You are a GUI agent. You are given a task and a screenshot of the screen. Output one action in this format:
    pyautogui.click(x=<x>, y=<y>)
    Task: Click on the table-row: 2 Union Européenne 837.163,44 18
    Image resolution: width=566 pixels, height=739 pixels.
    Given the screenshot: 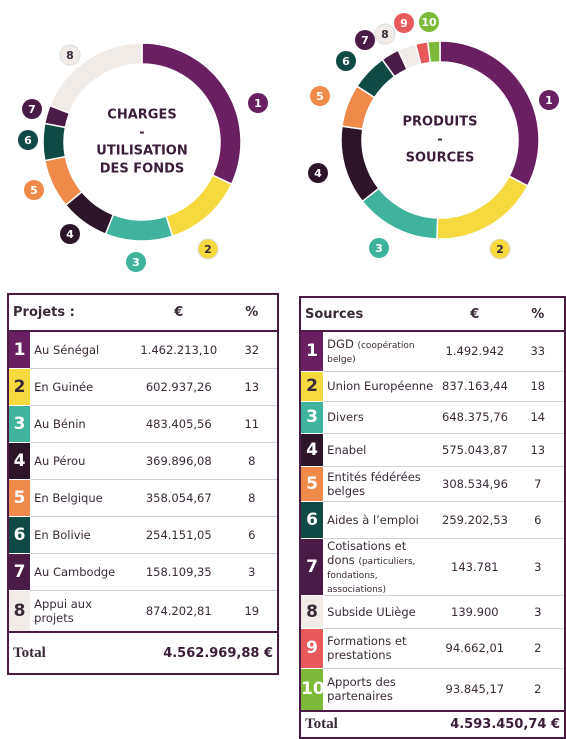 What is the action you would take?
    pyautogui.click(x=432, y=386)
    